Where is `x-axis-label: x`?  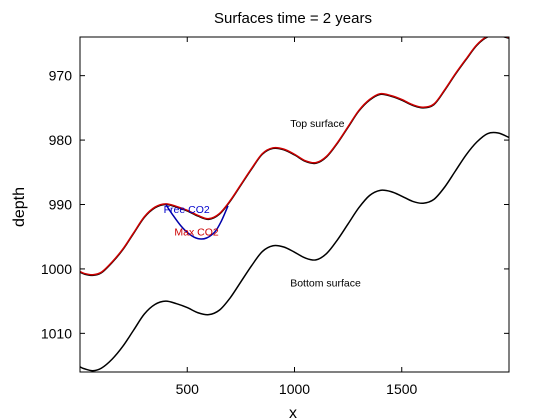 x-axis-label: x is located at coordinates (293, 412).